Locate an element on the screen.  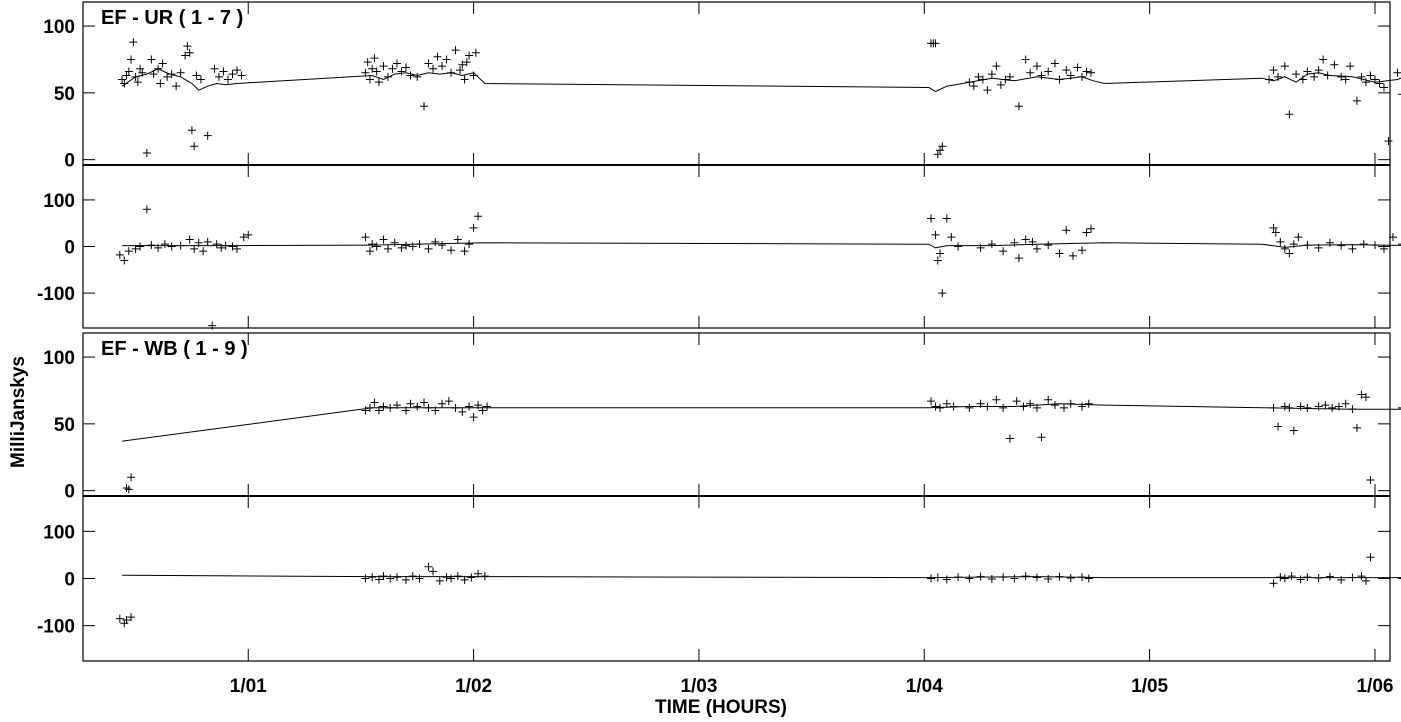
y-tick-label: -100 is located at coordinates (56, 627).